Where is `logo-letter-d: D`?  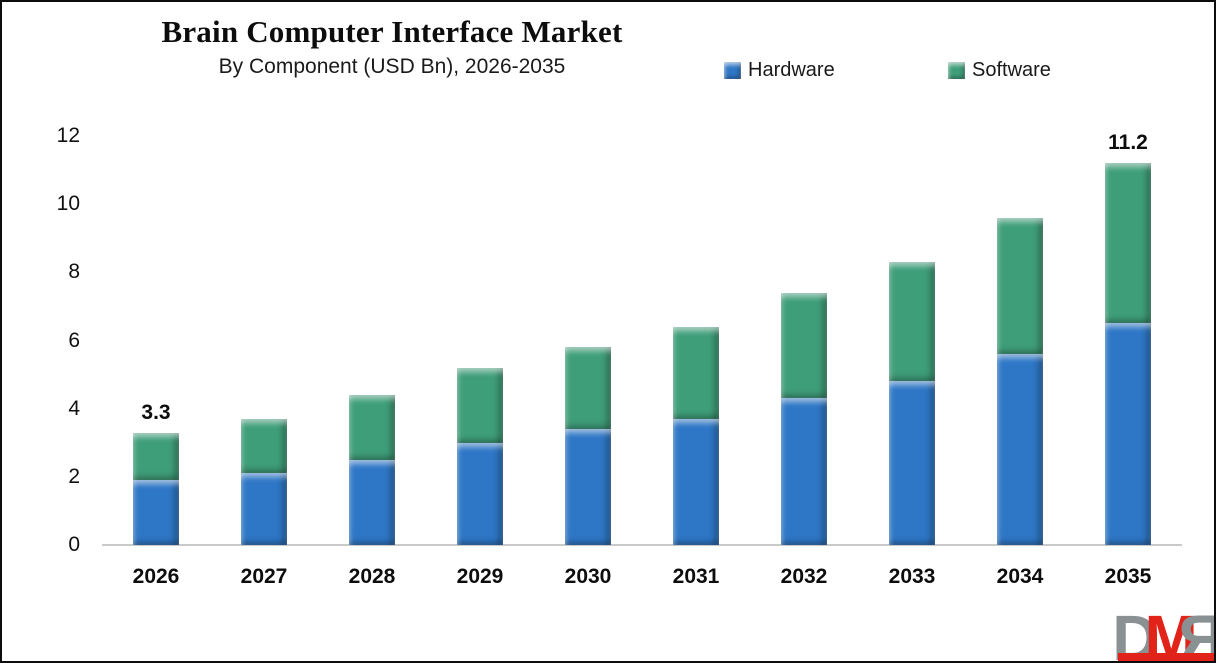 logo-letter-d: D is located at coordinates (1135, 632).